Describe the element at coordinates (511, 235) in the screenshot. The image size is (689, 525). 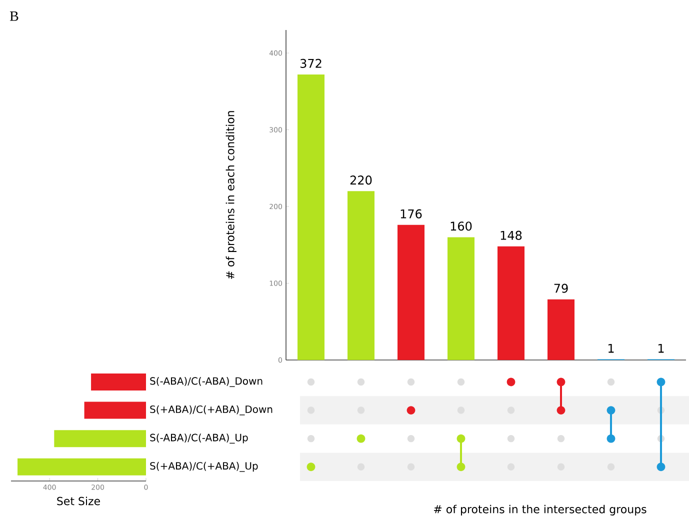
I see `data-label: 148` at that location.